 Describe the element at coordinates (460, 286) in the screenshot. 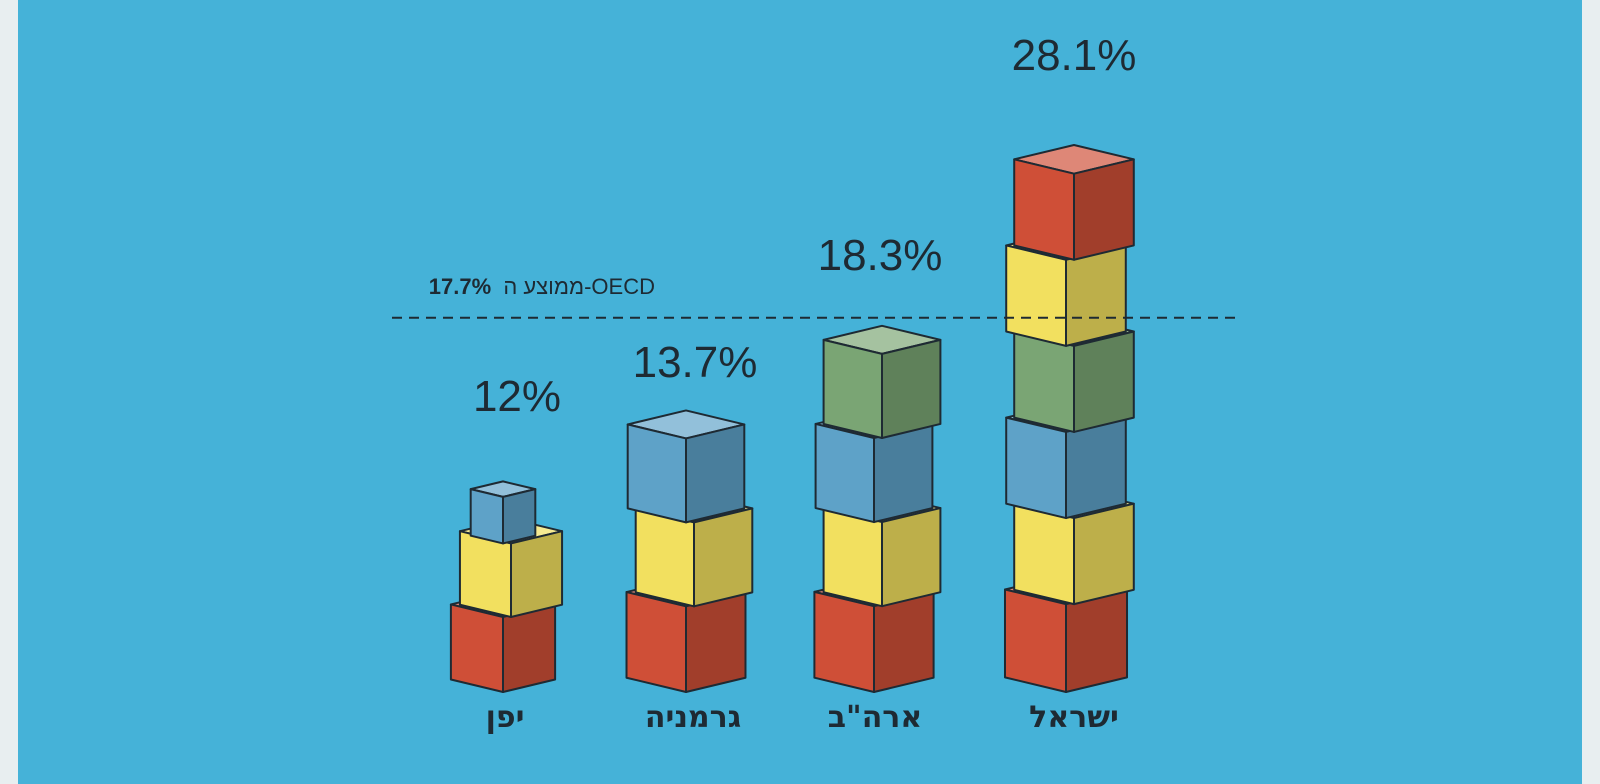

I see `oecd-average-value: 17.7%` at that location.